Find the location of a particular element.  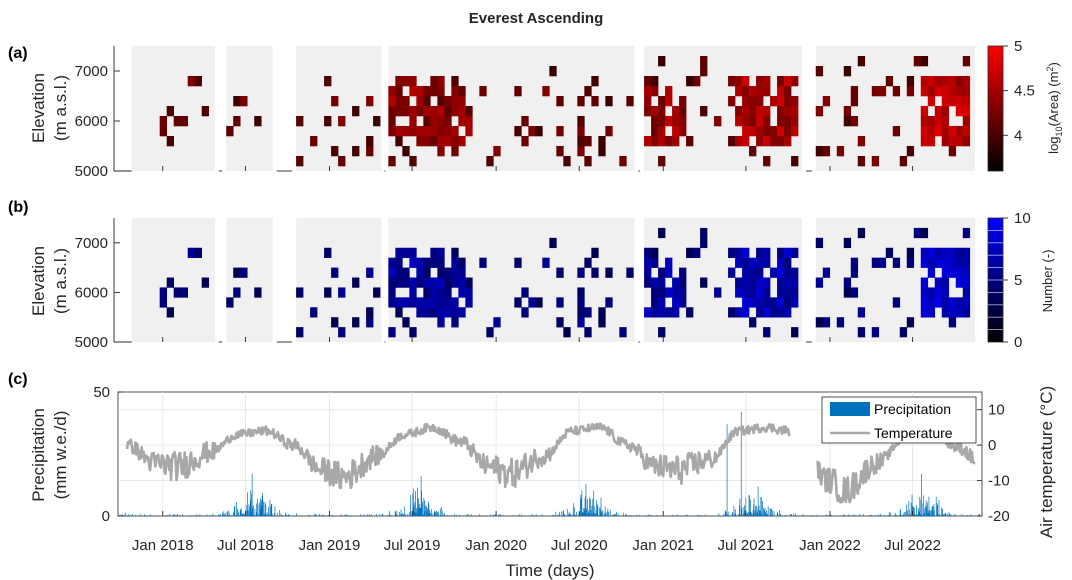

colorbar-tick-label: 4 is located at coordinates (1018, 135).